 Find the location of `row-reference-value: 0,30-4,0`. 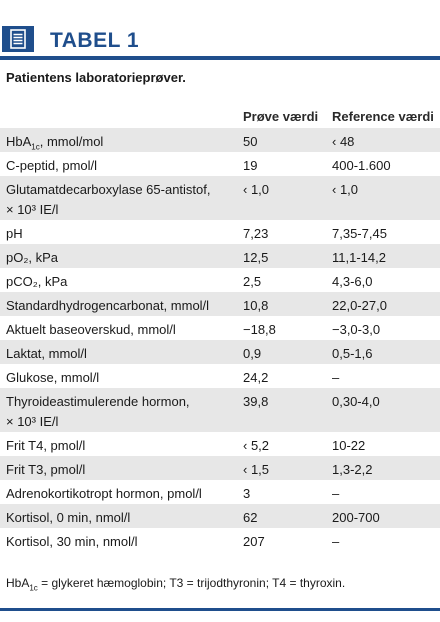

row-reference-value: 0,30-4,0 is located at coordinates (356, 401).